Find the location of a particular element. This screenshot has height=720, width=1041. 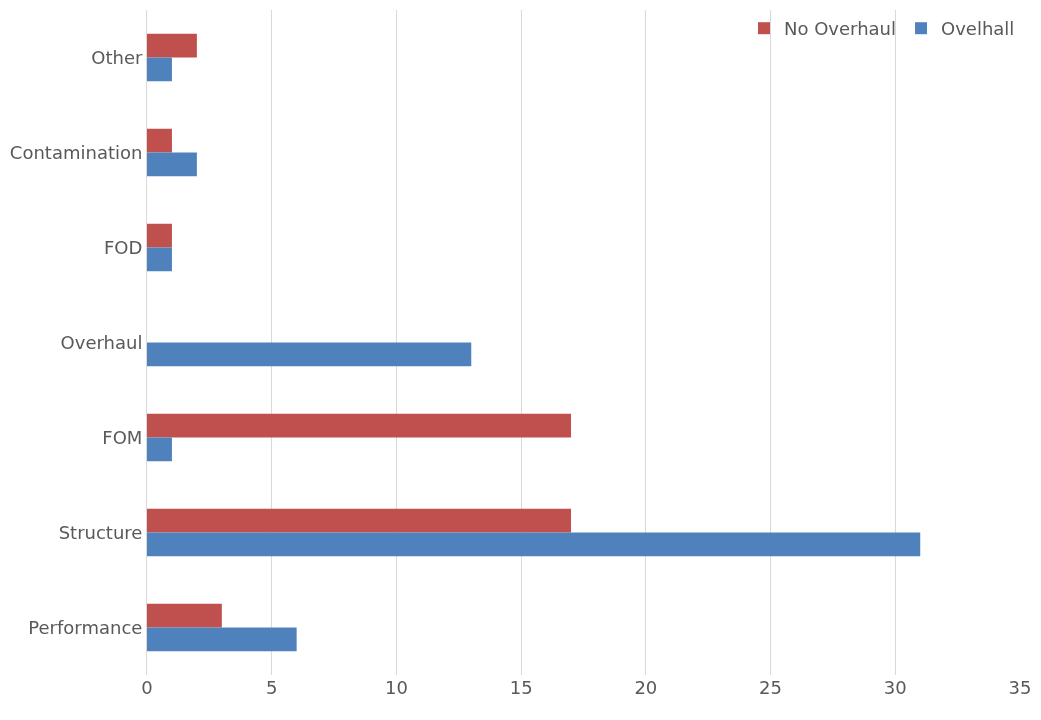

y-tick-label: Performance is located at coordinates (85, 627).